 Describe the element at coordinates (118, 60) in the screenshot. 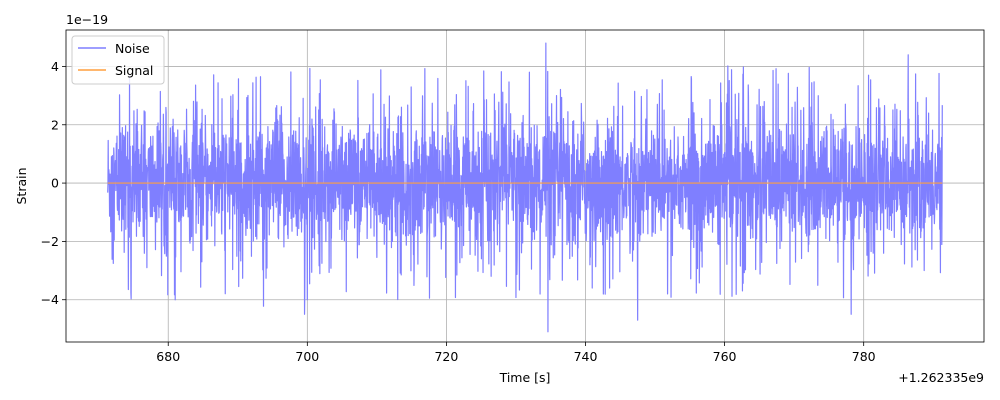

I see `legend: Noise Signal` at that location.